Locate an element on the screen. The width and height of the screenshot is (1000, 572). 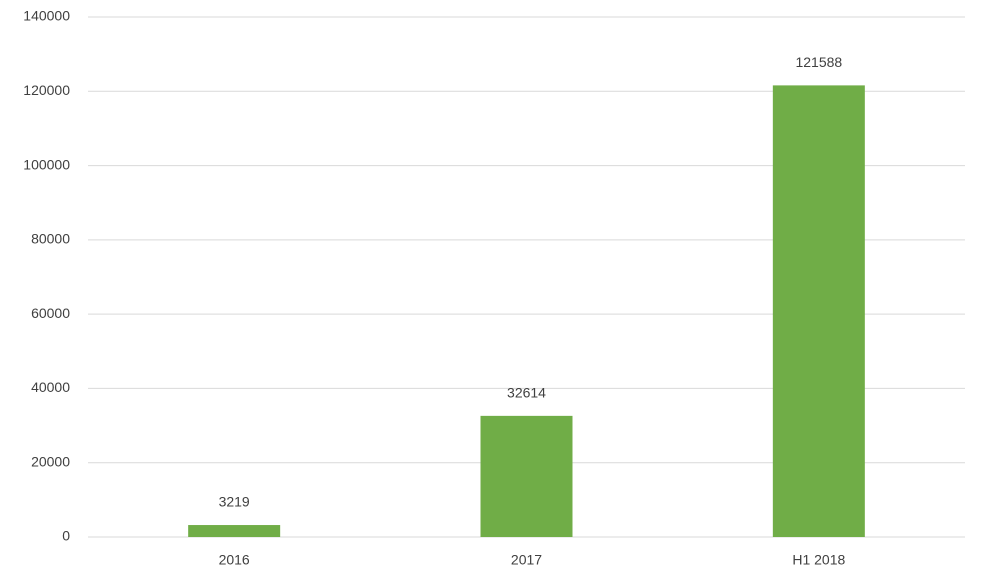
x-tick-label: 2017 is located at coordinates (526, 560).